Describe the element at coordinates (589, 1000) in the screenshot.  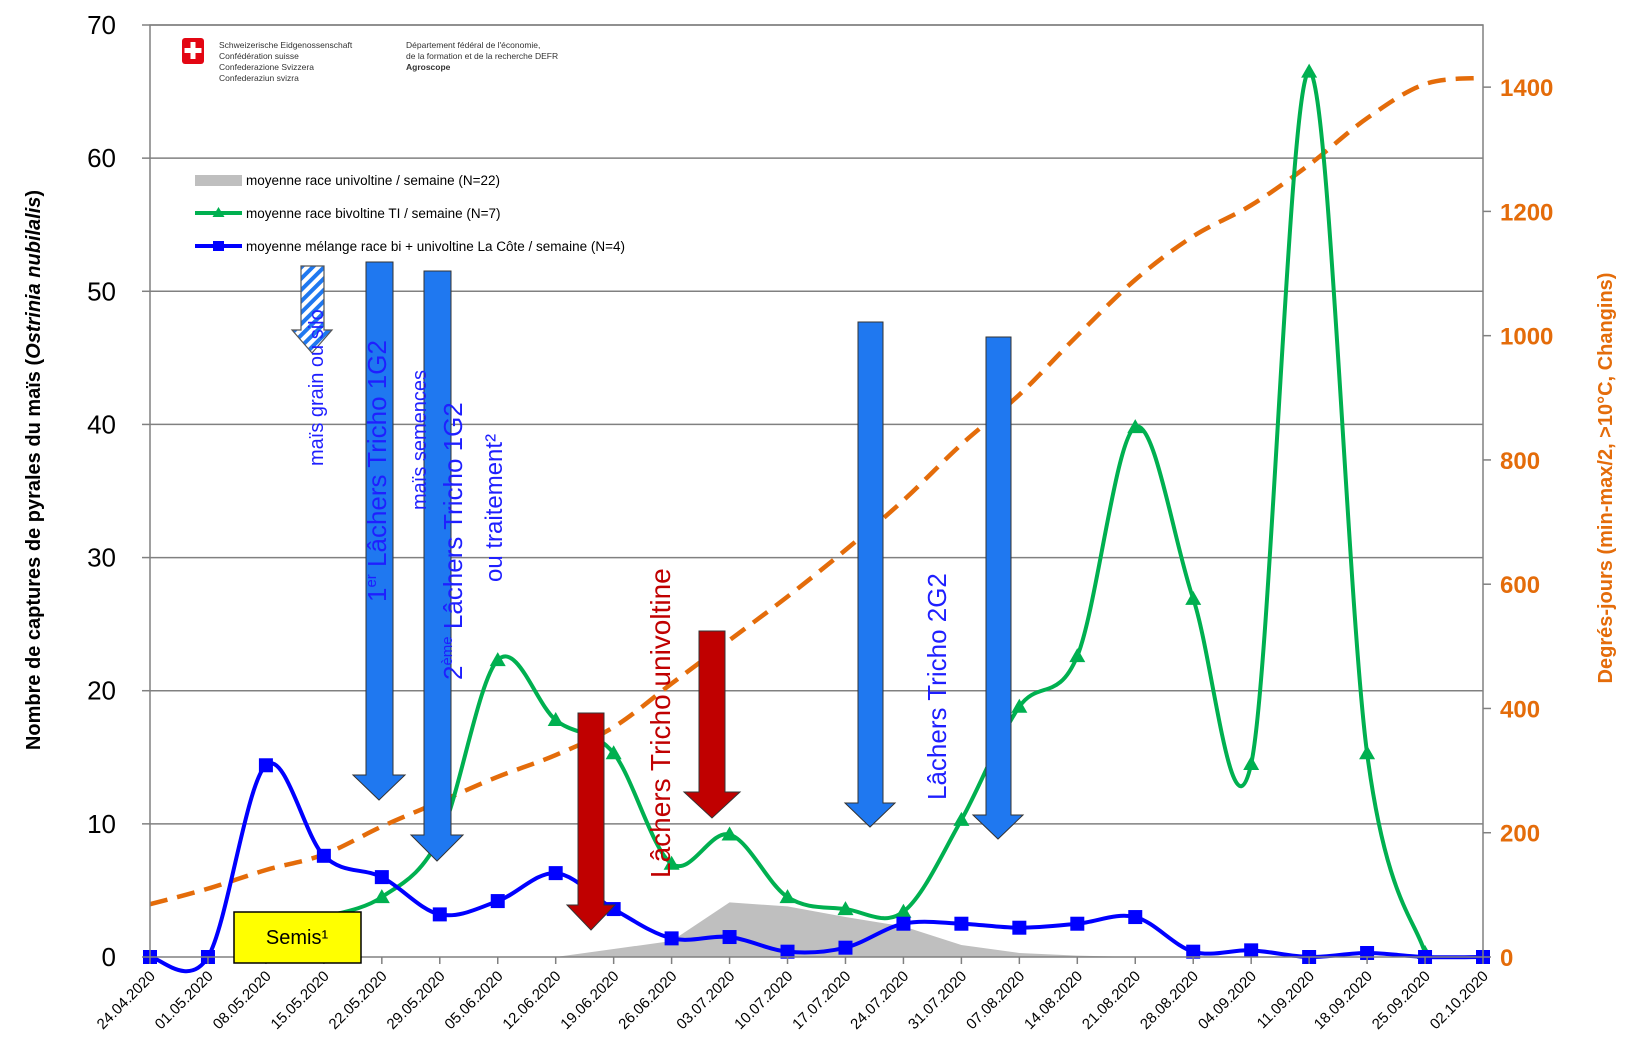
I see `x-tick-label: 19.06.2020` at that location.